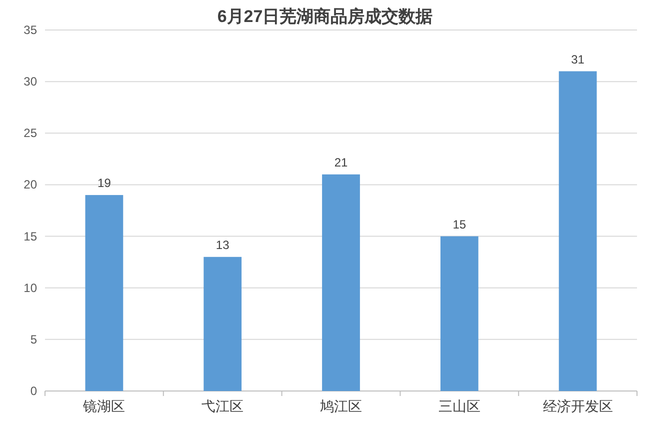  I want to click on data-label: 19, so click(105, 183).